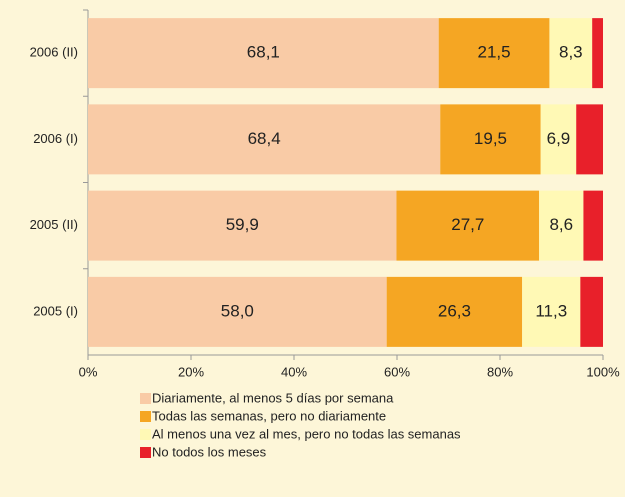 Image resolution: width=625 pixels, height=497 pixels. What do you see at coordinates (191, 371) in the screenshot?
I see `x-tick-label: 20%` at bounding box center [191, 371].